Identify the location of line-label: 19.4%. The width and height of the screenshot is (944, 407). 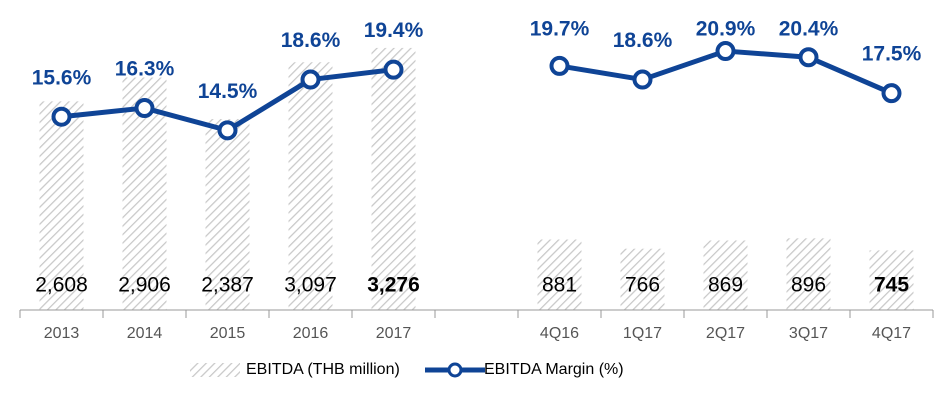
(394, 30).